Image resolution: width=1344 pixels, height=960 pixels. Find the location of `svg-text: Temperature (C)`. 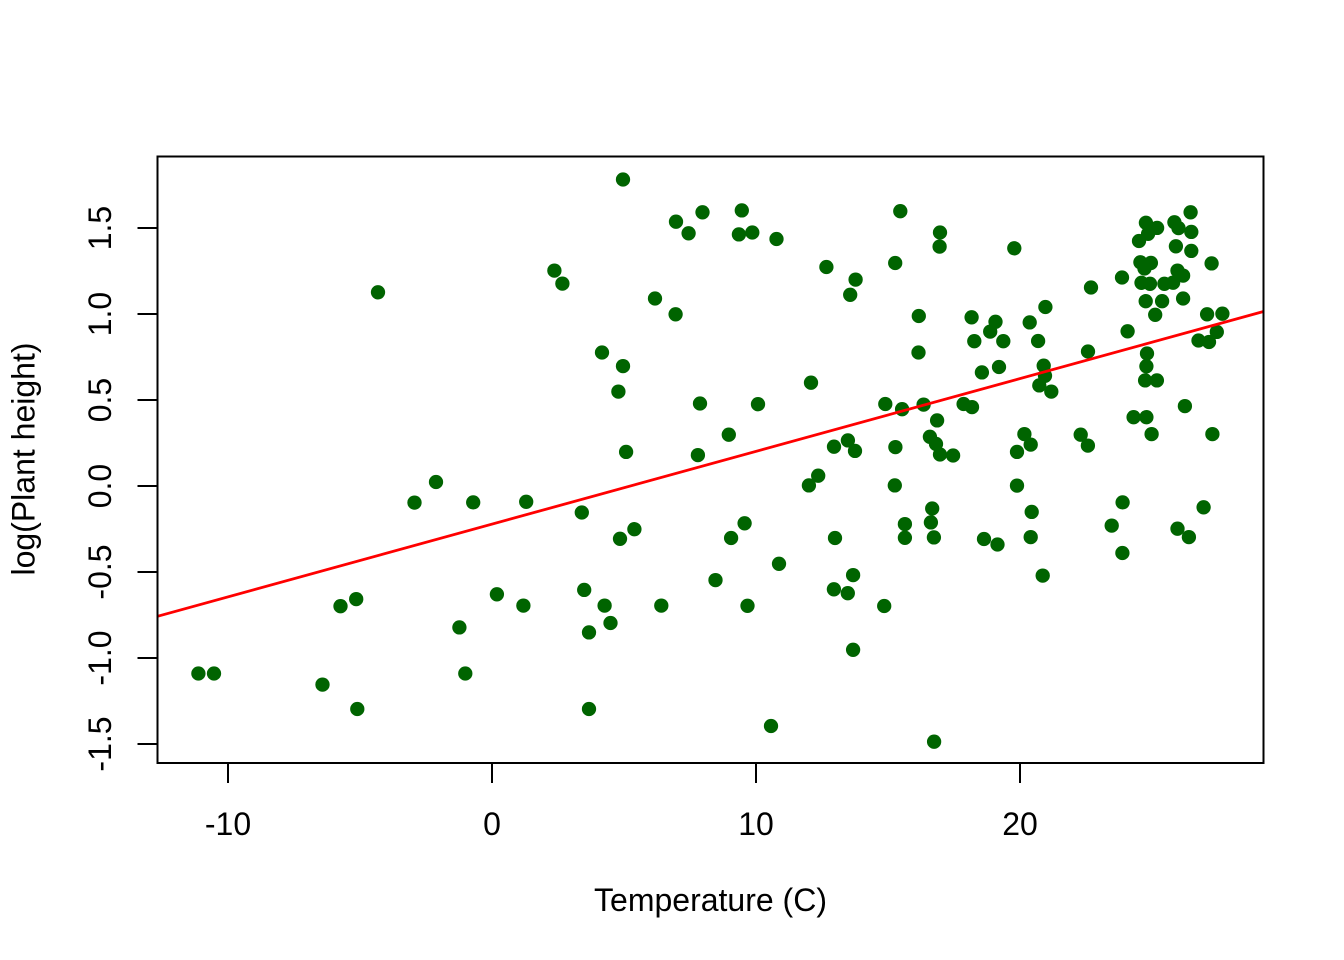

svg-text: Temperature (C) is located at coordinates (710, 900).